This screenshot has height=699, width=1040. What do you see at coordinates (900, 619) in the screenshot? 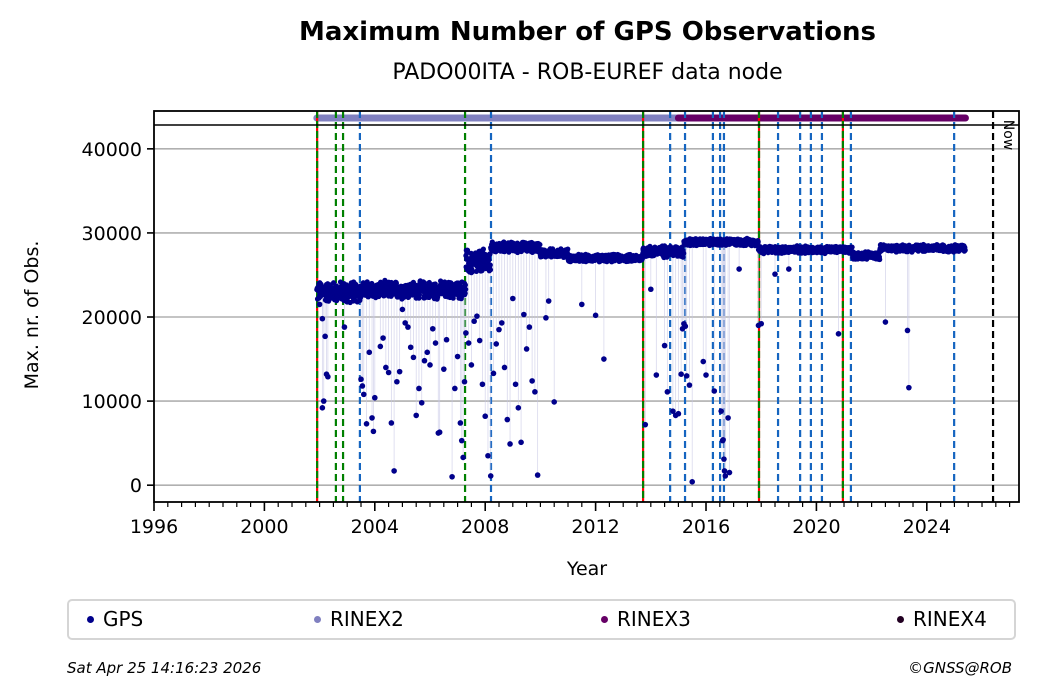
I see `rinex4-marker-icon` at bounding box center [900, 619].